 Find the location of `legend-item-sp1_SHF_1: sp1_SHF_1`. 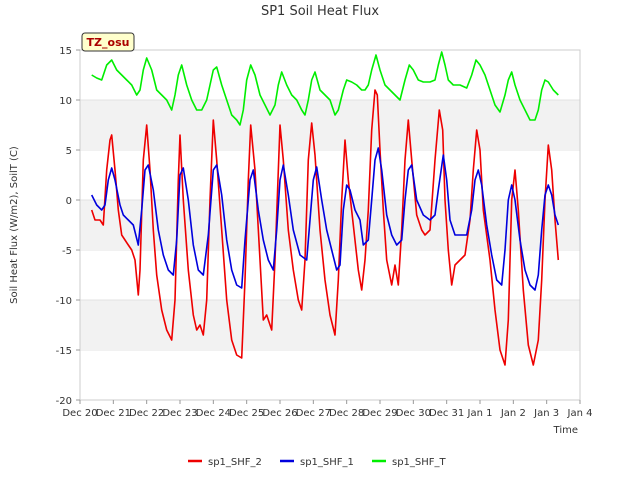

legend-item-sp1_SHF_1: sp1_SHF_1 is located at coordinates (317, 462).